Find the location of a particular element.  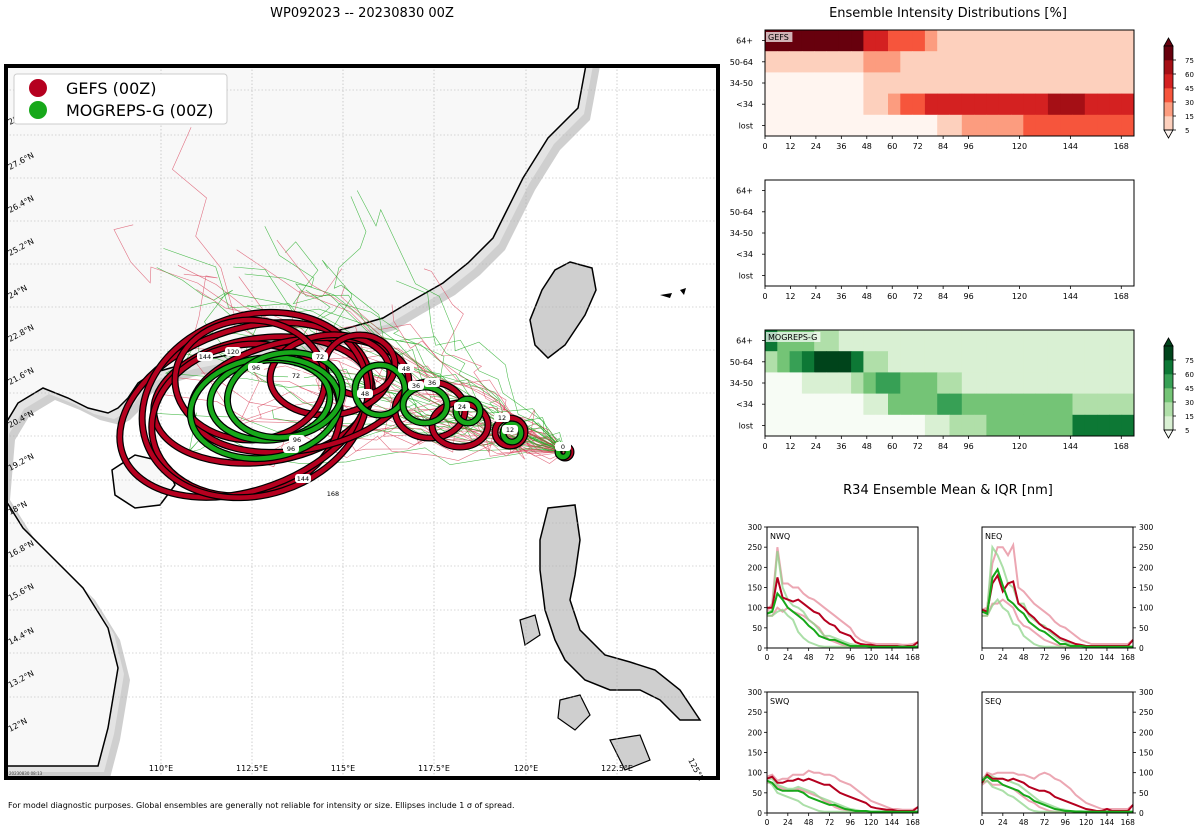

r34-xlabel: 0 is located at coordinates (982, 657).